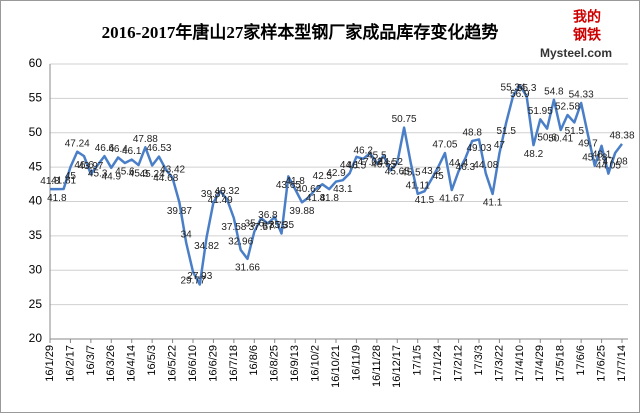 Image resolution: width=640 pixels, height=418 pixels. What do you see at coordinates (206, 246) in the screenshot?
I see `data-label: 34.82` at bounding box center [206, 246].